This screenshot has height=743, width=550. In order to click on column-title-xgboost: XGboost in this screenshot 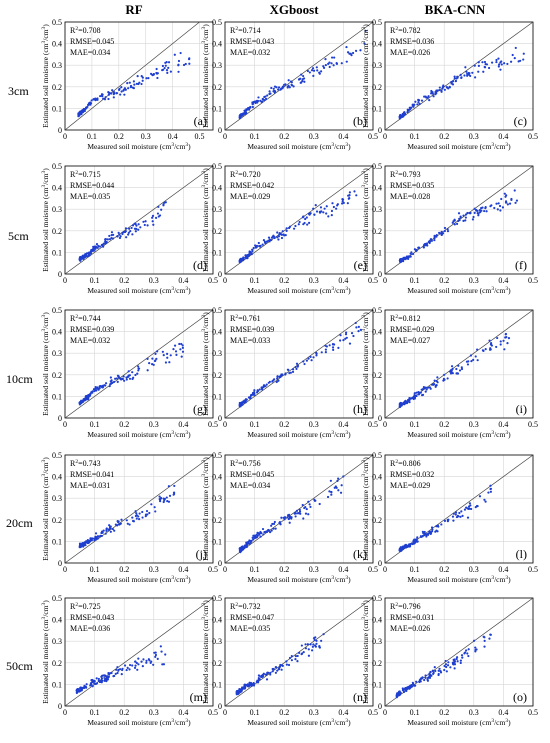, I will do `click(294, 9)`.